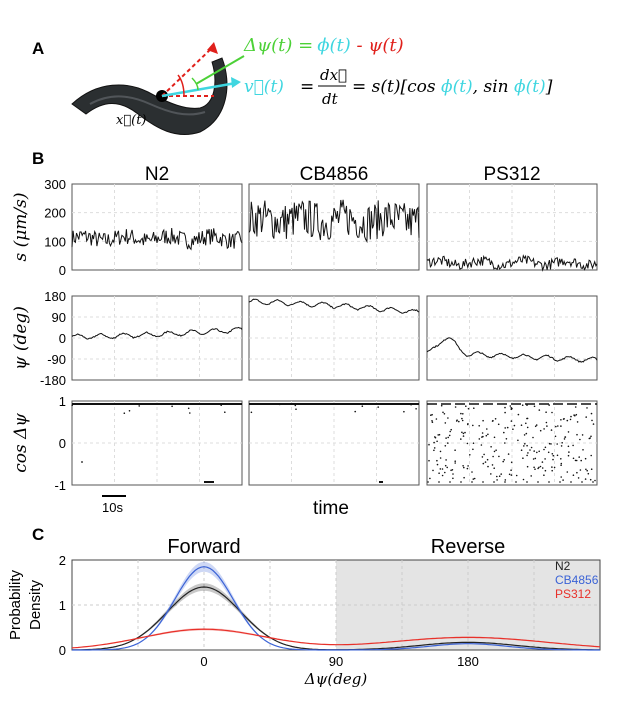 The width and height of the screenshot is (620, 713). I want to click on y-tick-label: 0, so click(62, 650).